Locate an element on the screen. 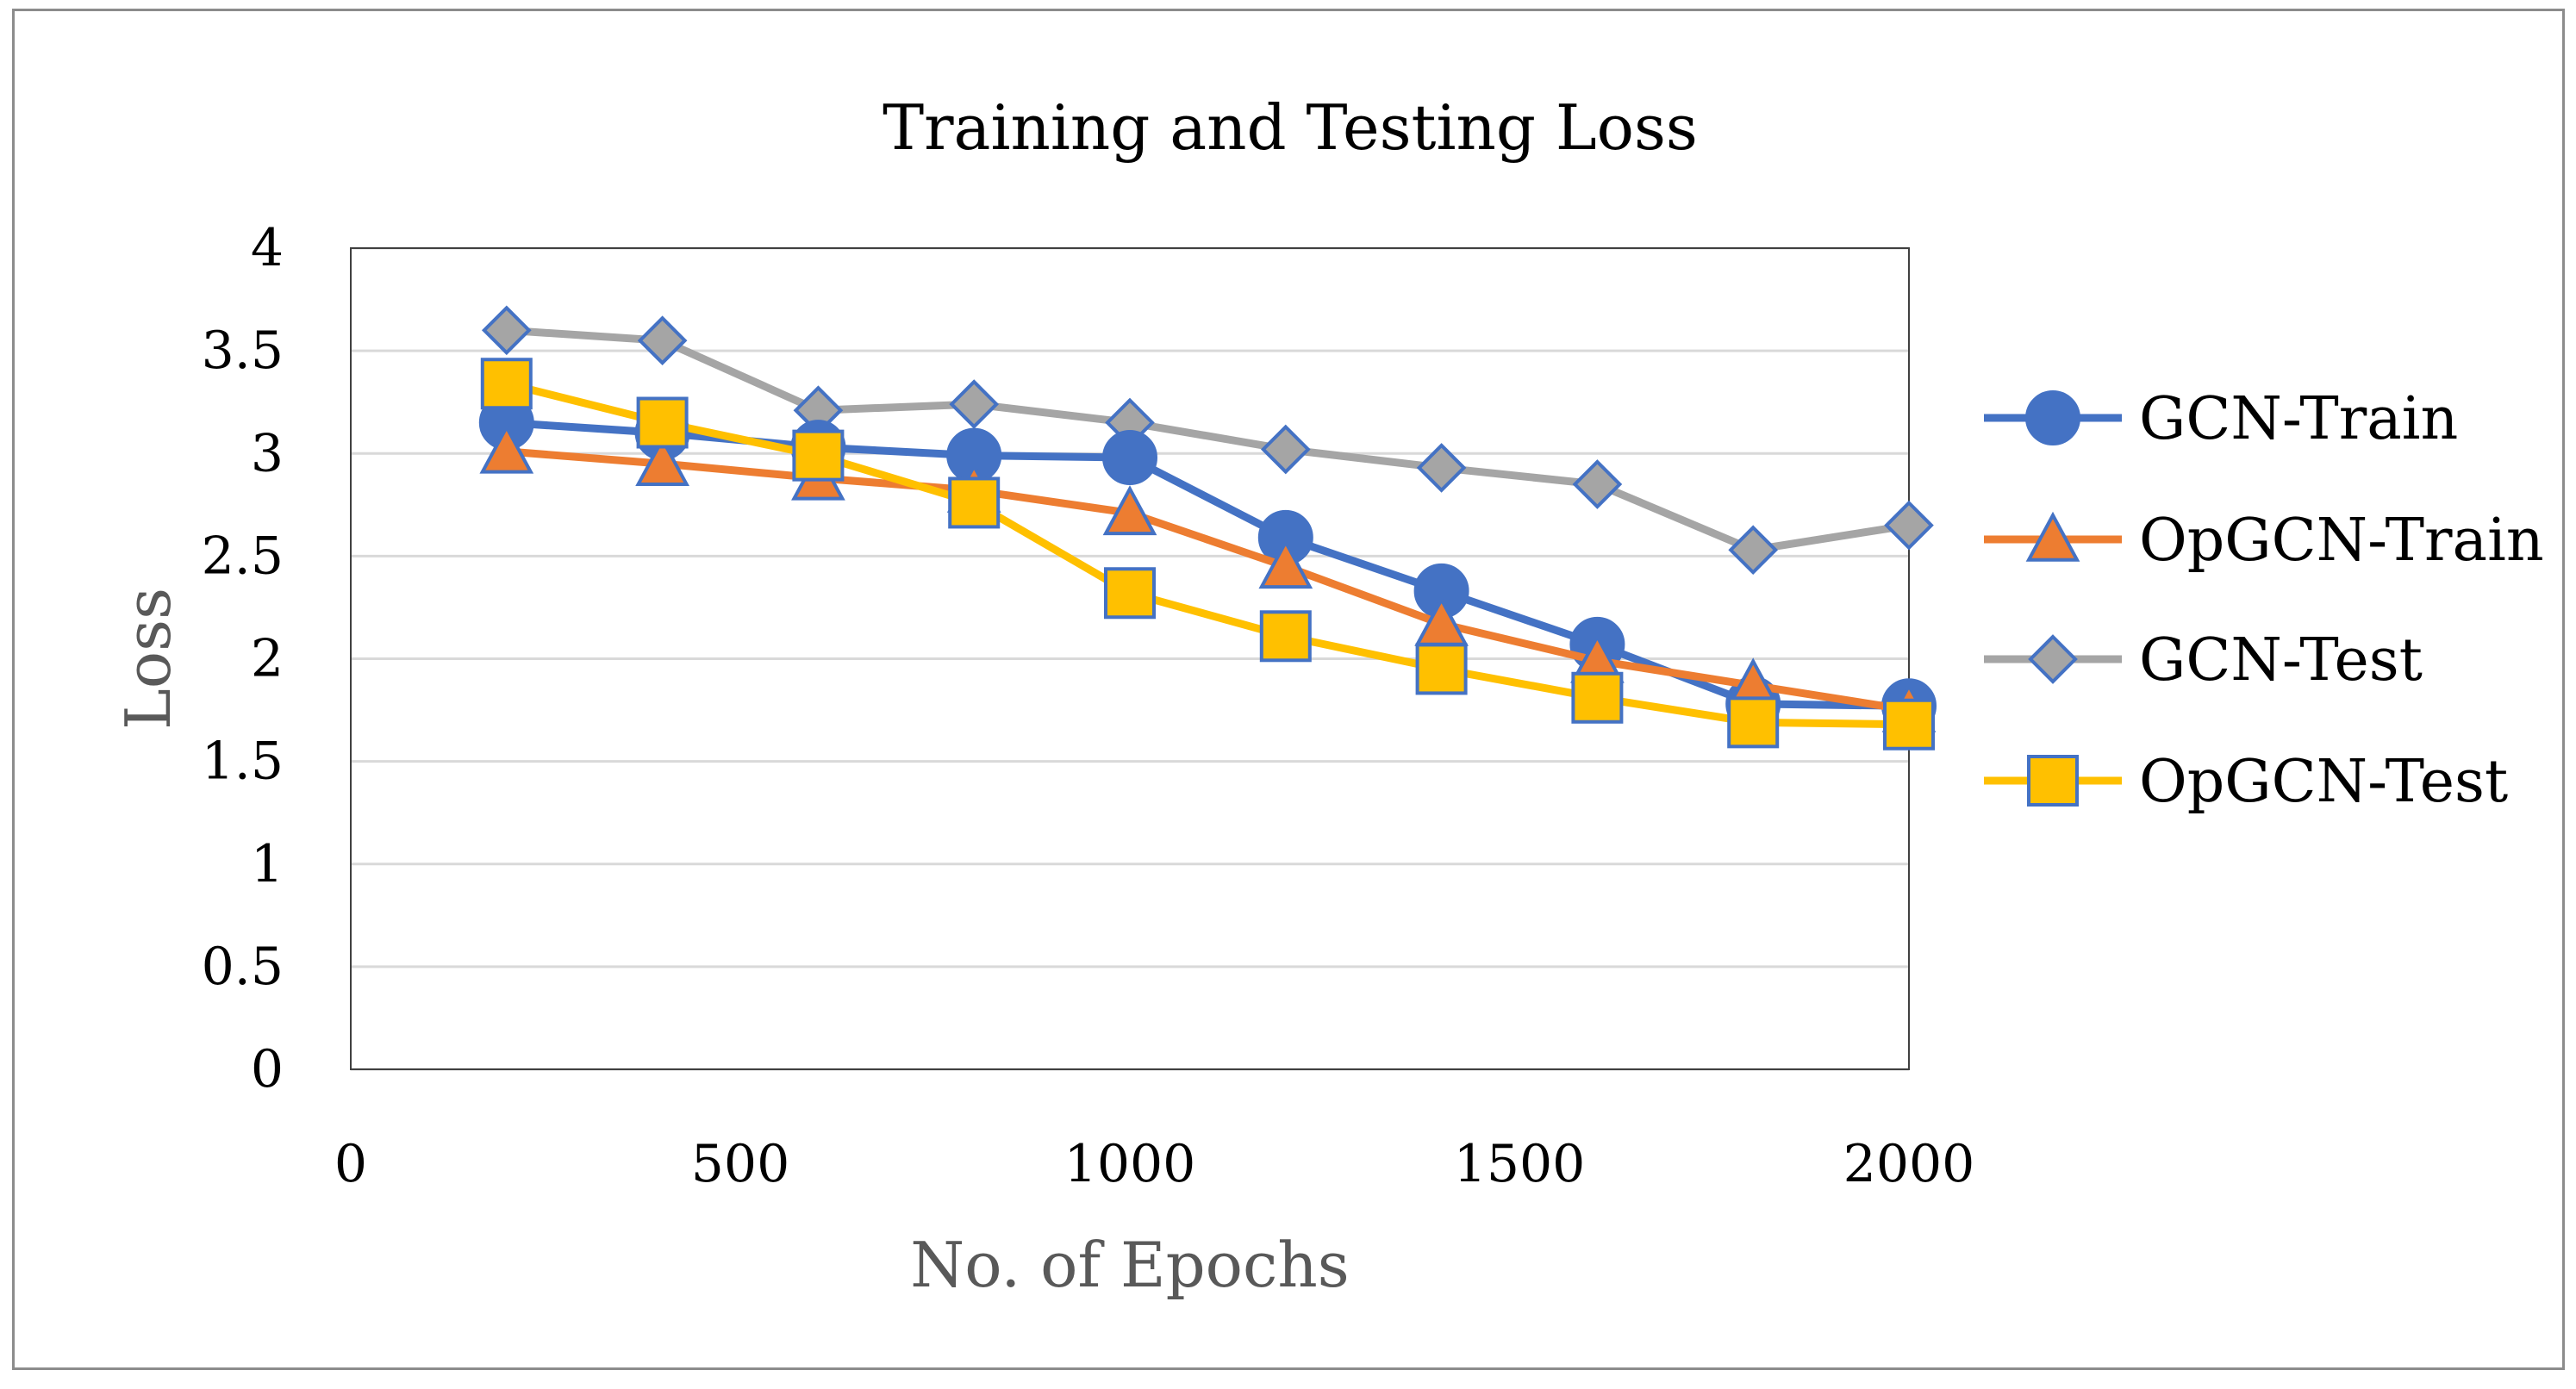 This screenshot has width=2576, height=1389. x-tick-label: 1500 is located at coordinates (1520, 1164).